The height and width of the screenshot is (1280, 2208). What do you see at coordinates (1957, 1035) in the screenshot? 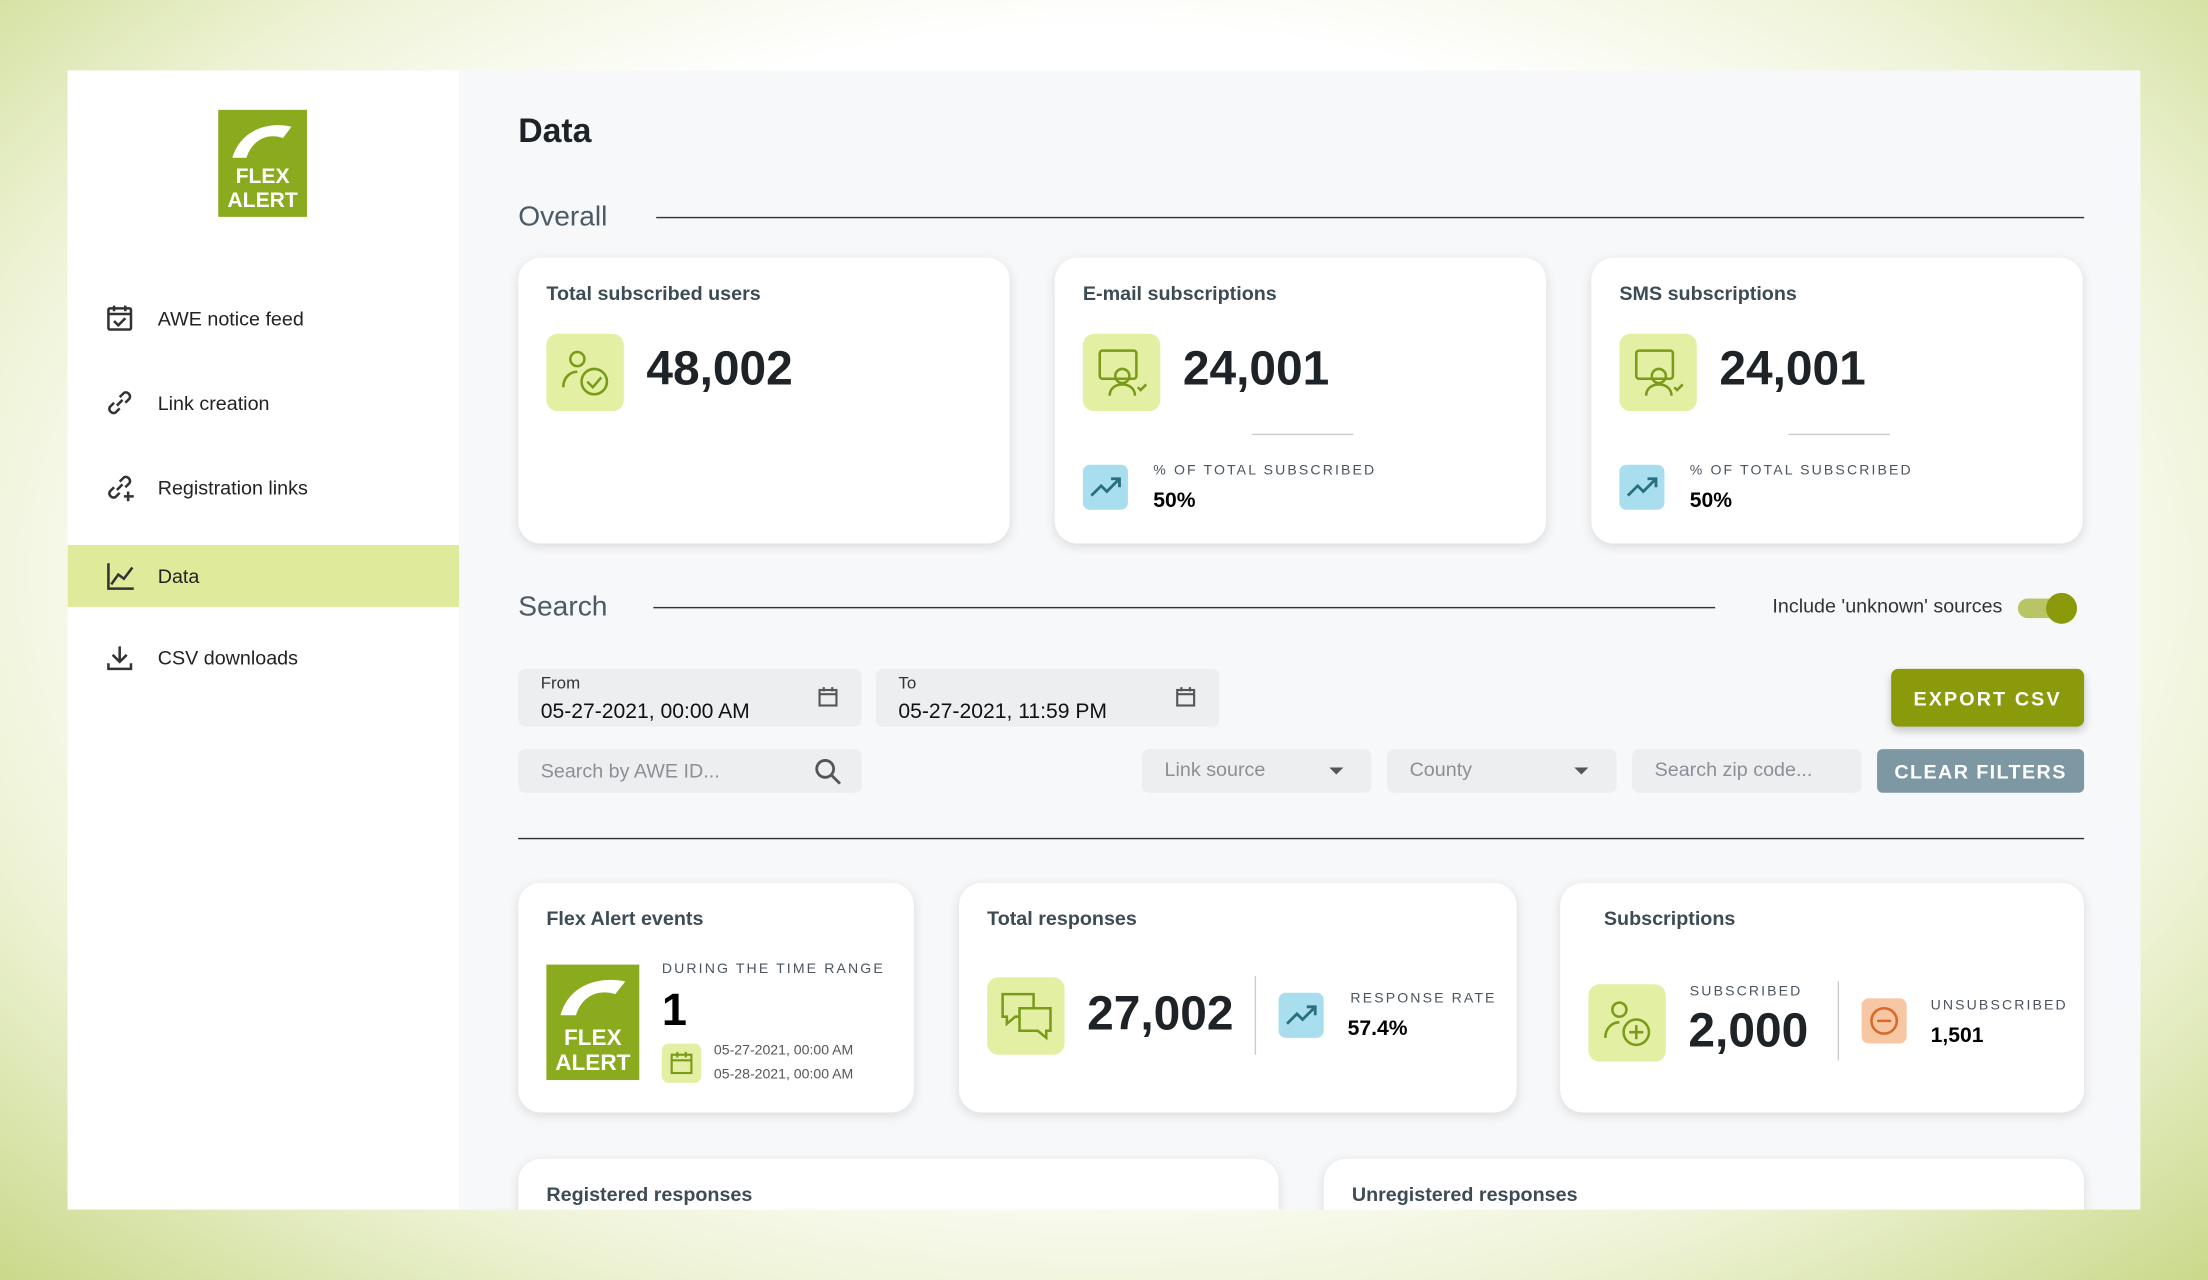
I see `sub-value: 1,501` at bounding box center [1957, 1035].